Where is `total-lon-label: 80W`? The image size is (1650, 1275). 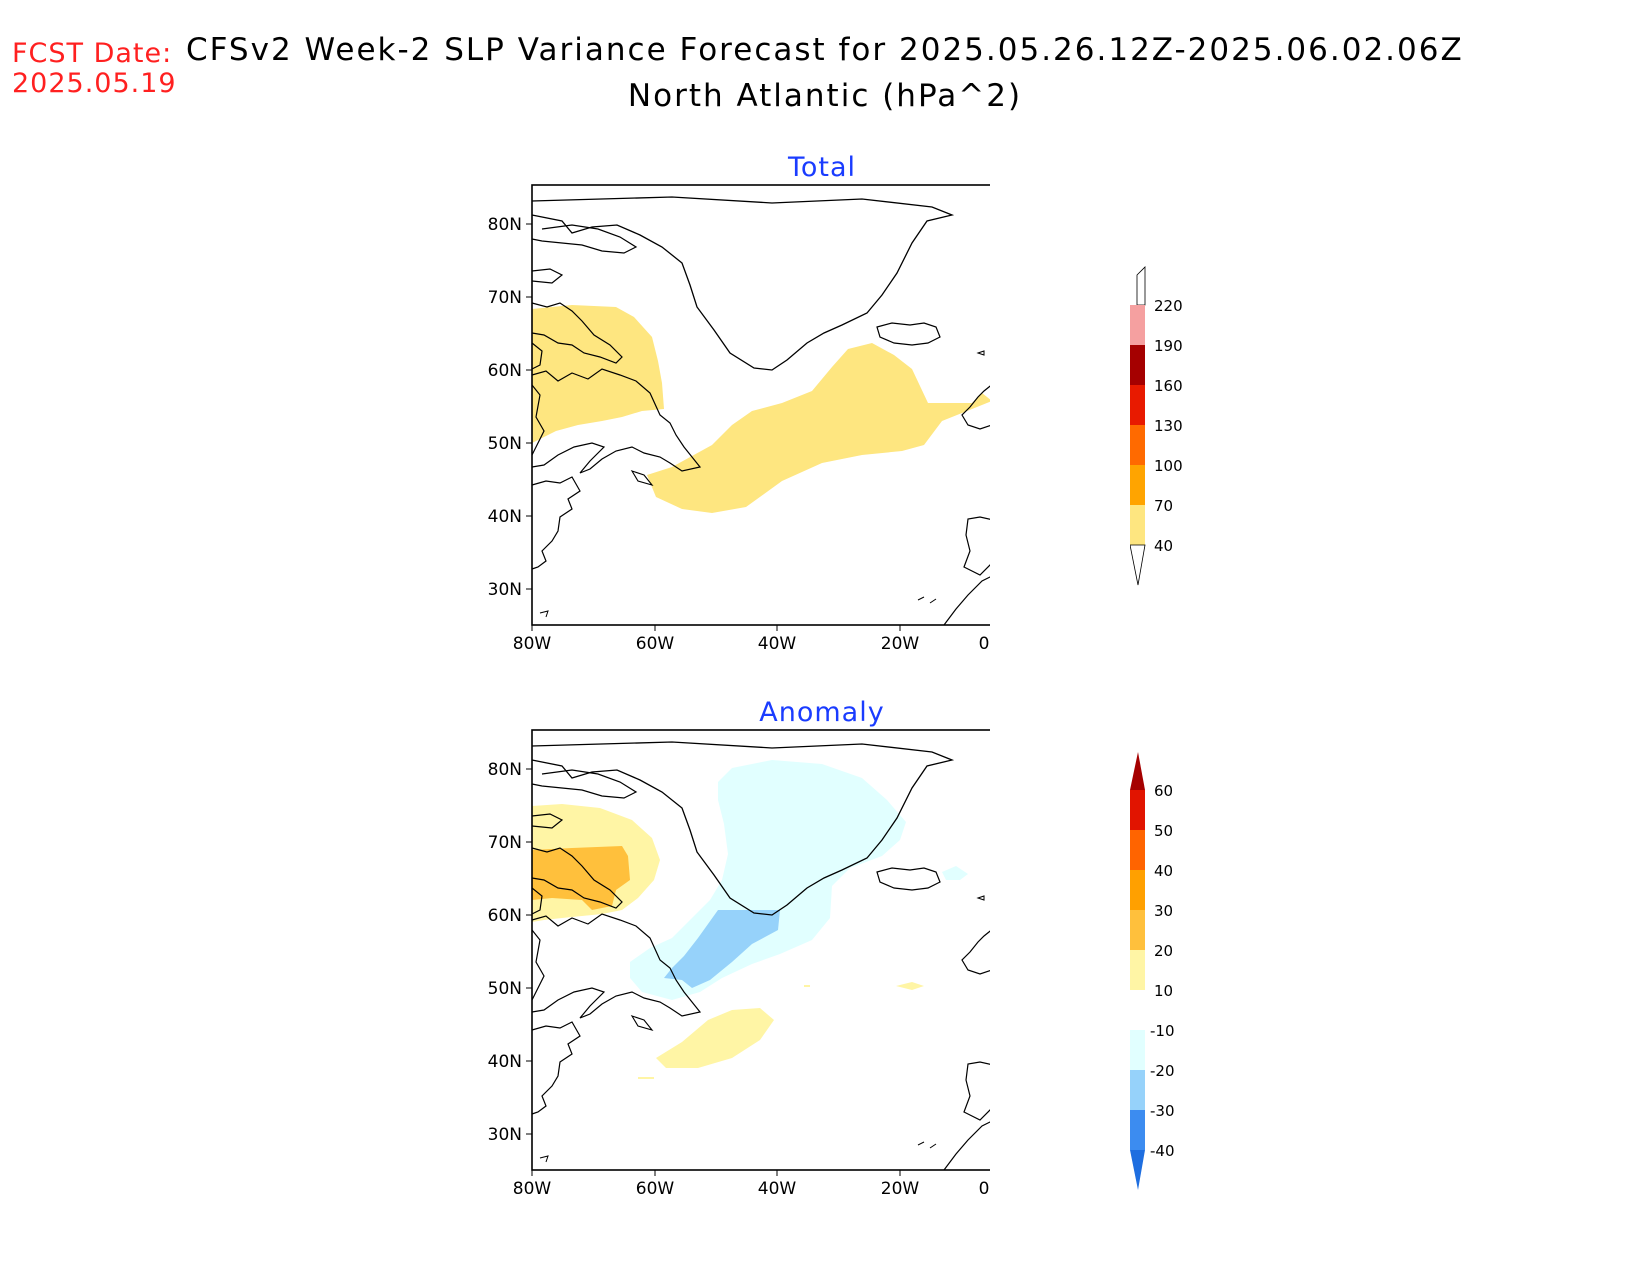
total-lon-label: 80W is located at coordinates (532, 644).